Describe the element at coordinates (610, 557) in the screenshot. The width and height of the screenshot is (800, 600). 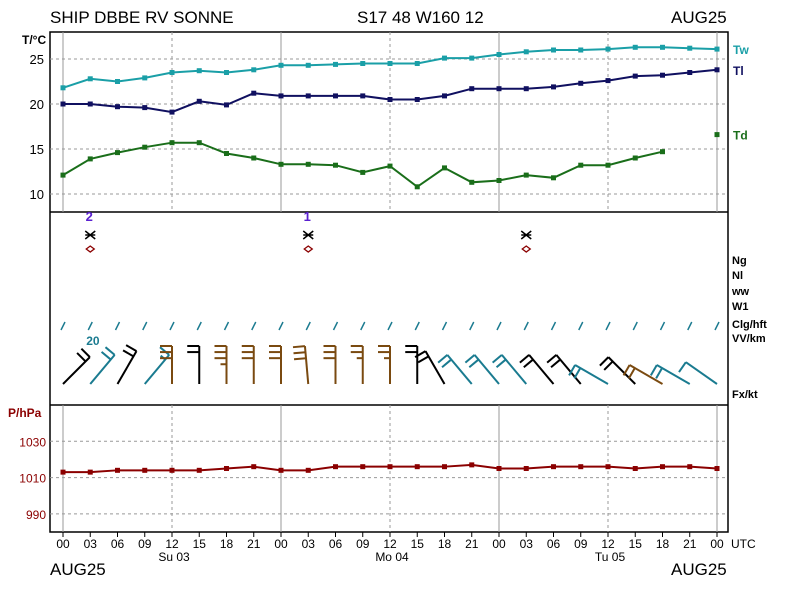
I see `x-day-label: Tu 05` at that location.